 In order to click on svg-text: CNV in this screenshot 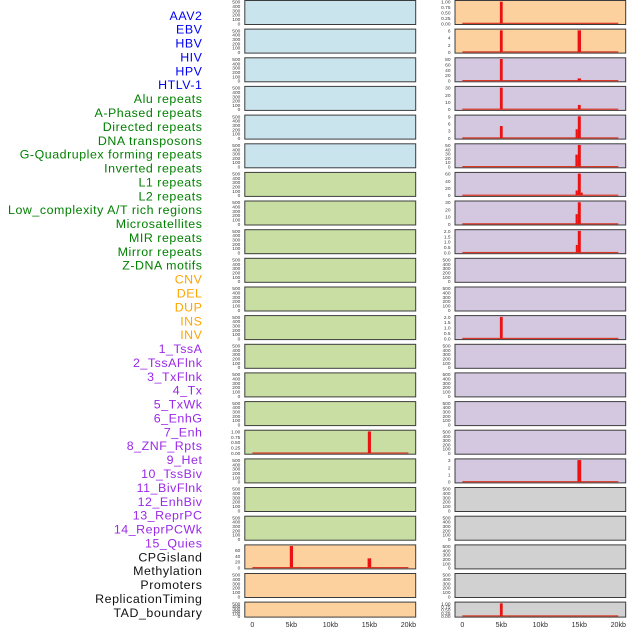, I will do `click(189, 280)`.